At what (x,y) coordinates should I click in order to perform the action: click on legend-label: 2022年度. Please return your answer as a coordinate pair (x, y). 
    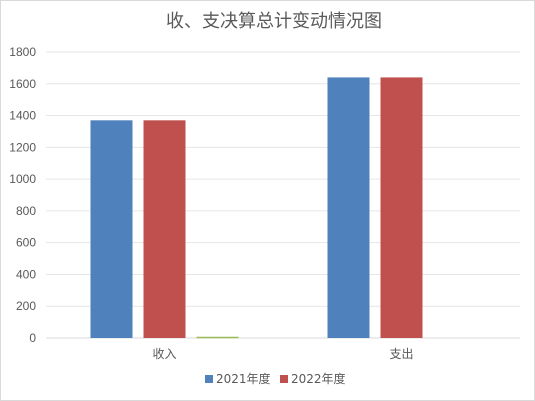
    Looking at the image, I should click on (318, 378).